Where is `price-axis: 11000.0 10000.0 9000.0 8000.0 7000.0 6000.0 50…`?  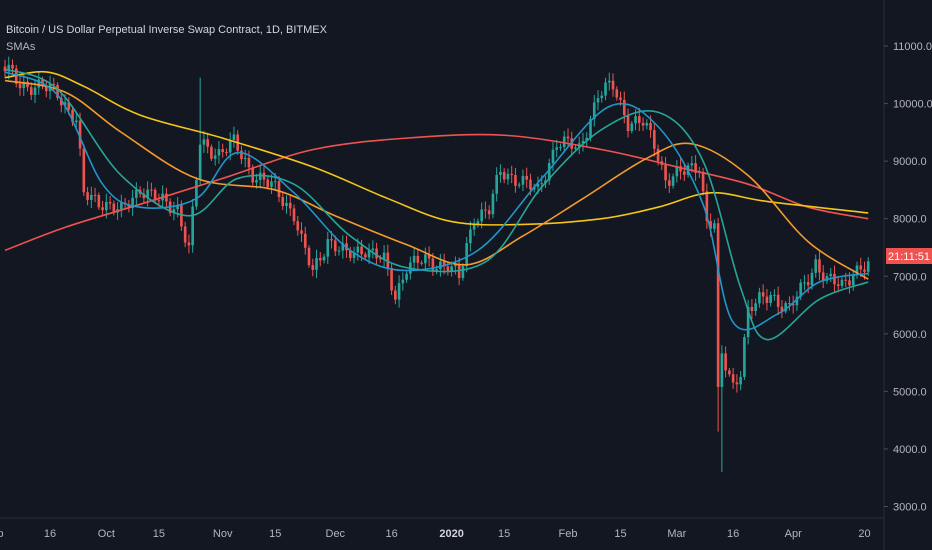
price-axis: 11000.0 10000.0 9000.0 8000.0 7000.0 6000.0 50… is located at coordinates (908, 277).